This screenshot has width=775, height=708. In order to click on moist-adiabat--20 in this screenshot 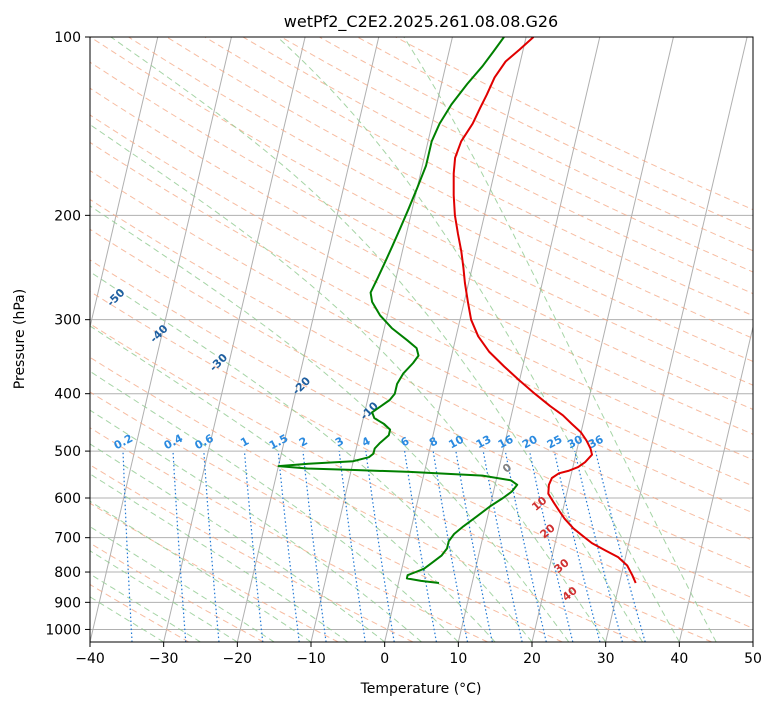, I will do `click(164, 596)`.